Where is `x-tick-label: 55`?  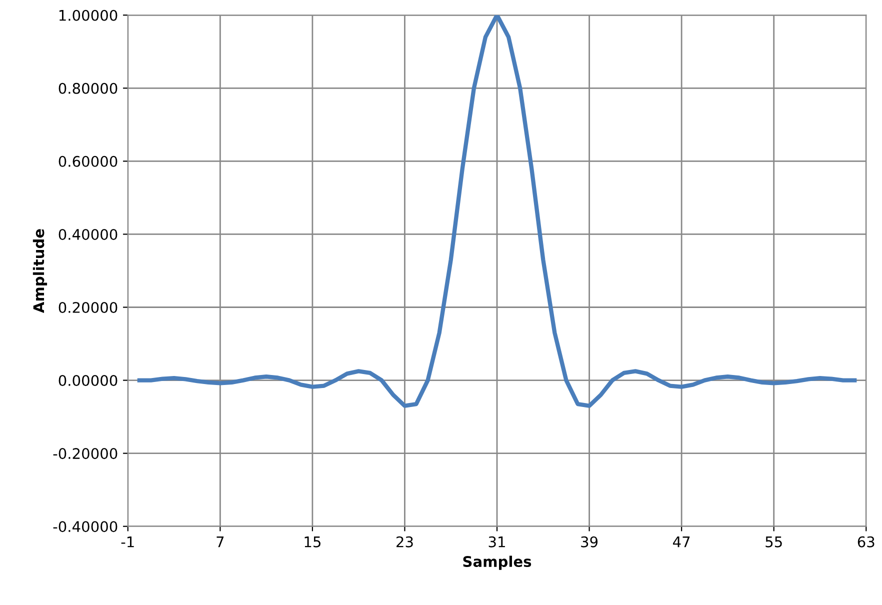
x-tick-label: 55 is located at coordinates (774, 542).